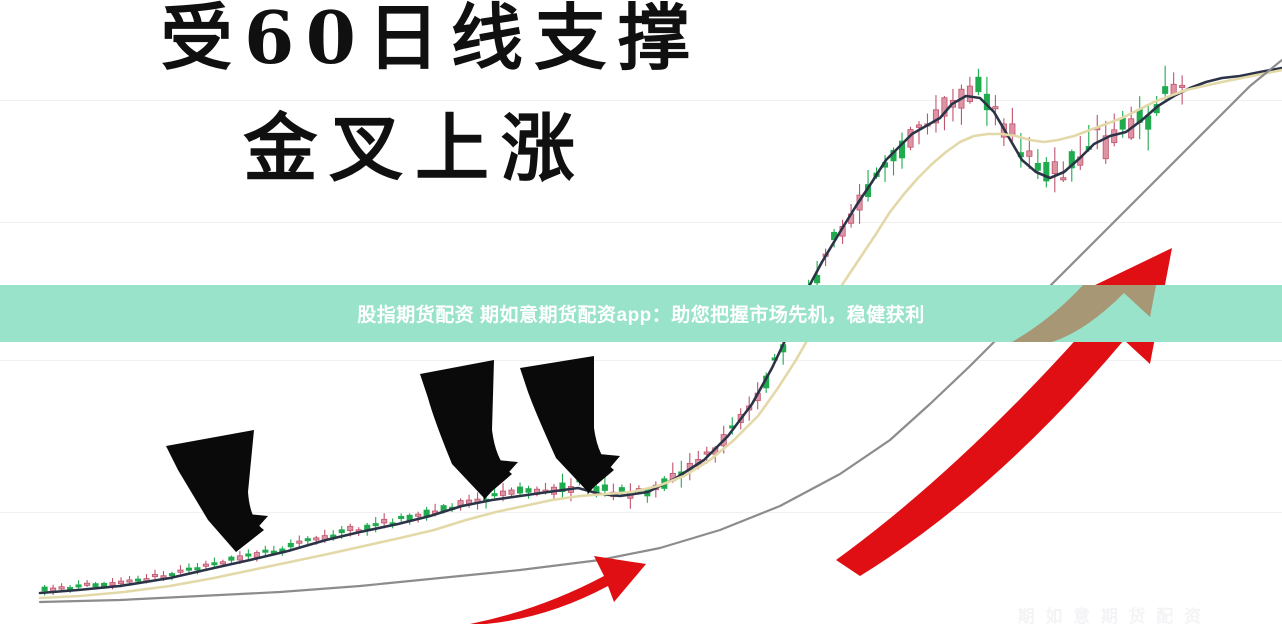 The height and width of the screenshot is (624, 1282). What do you see at coordinates (558, 590) in the screenshot?
I see `uptrend-arrow-lower` at bounding box center [558, 590].